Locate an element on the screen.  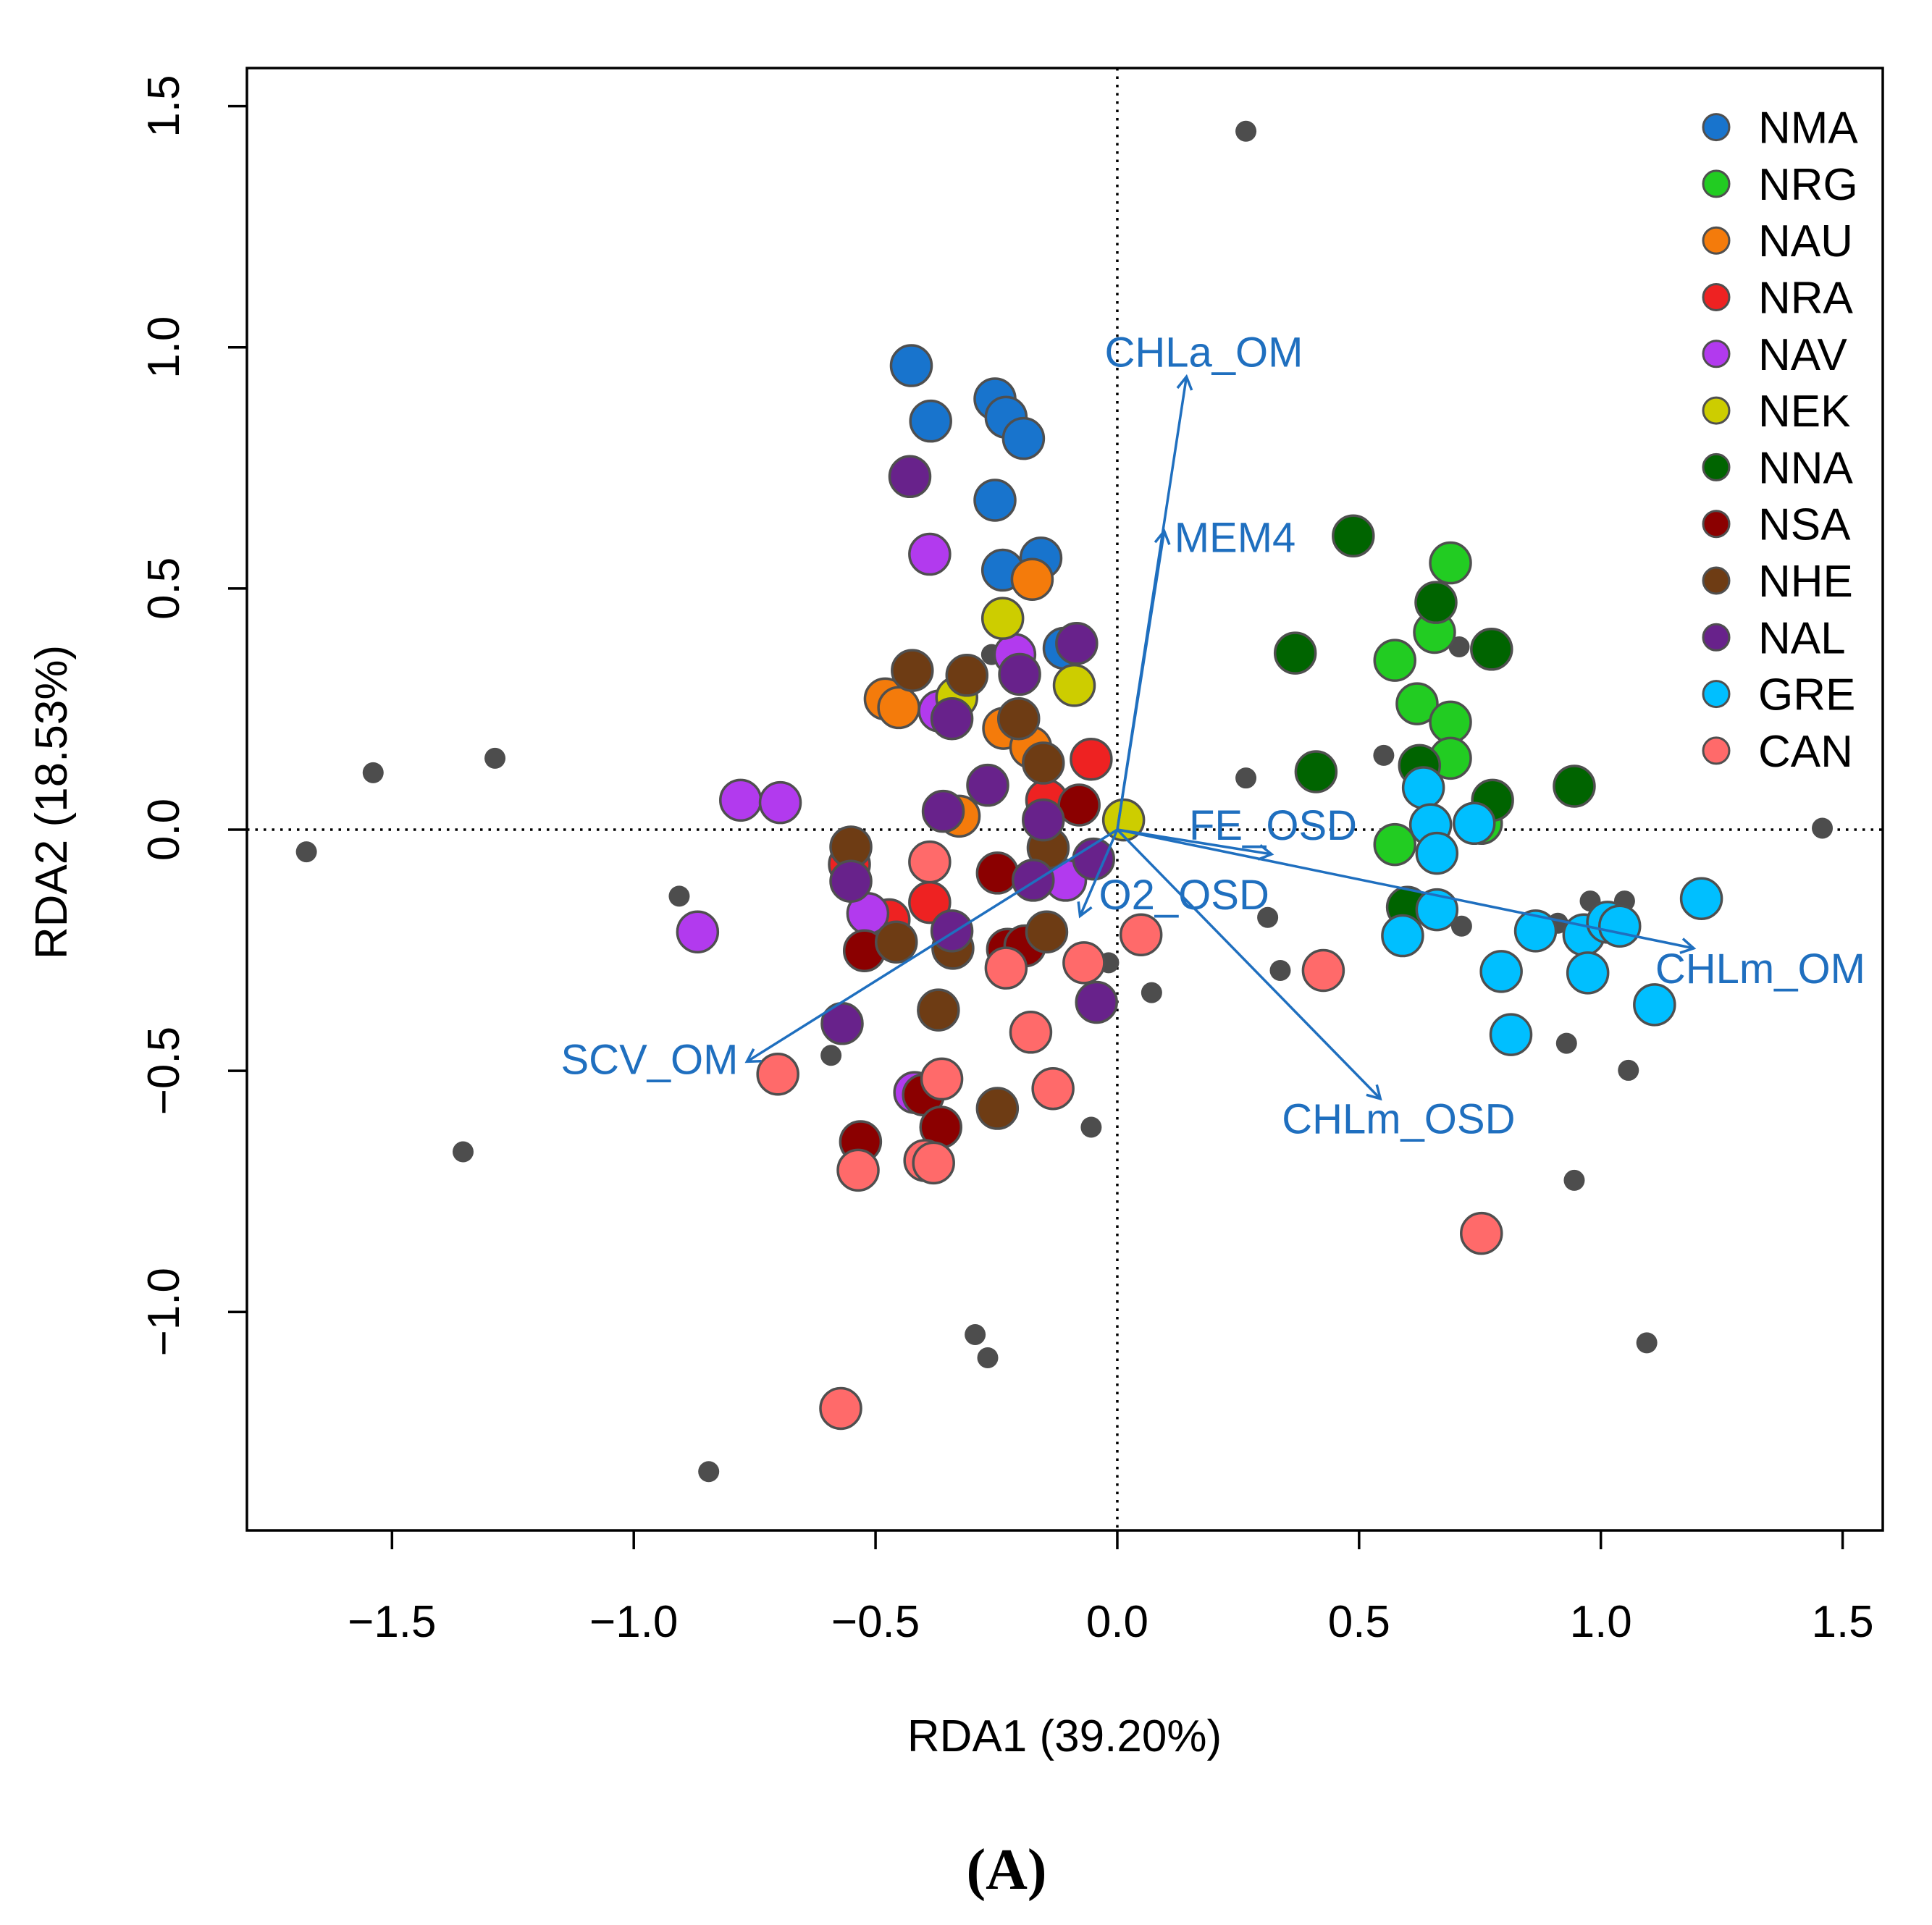
legend-item-can: CAN is located at coordinates (1777, 752).